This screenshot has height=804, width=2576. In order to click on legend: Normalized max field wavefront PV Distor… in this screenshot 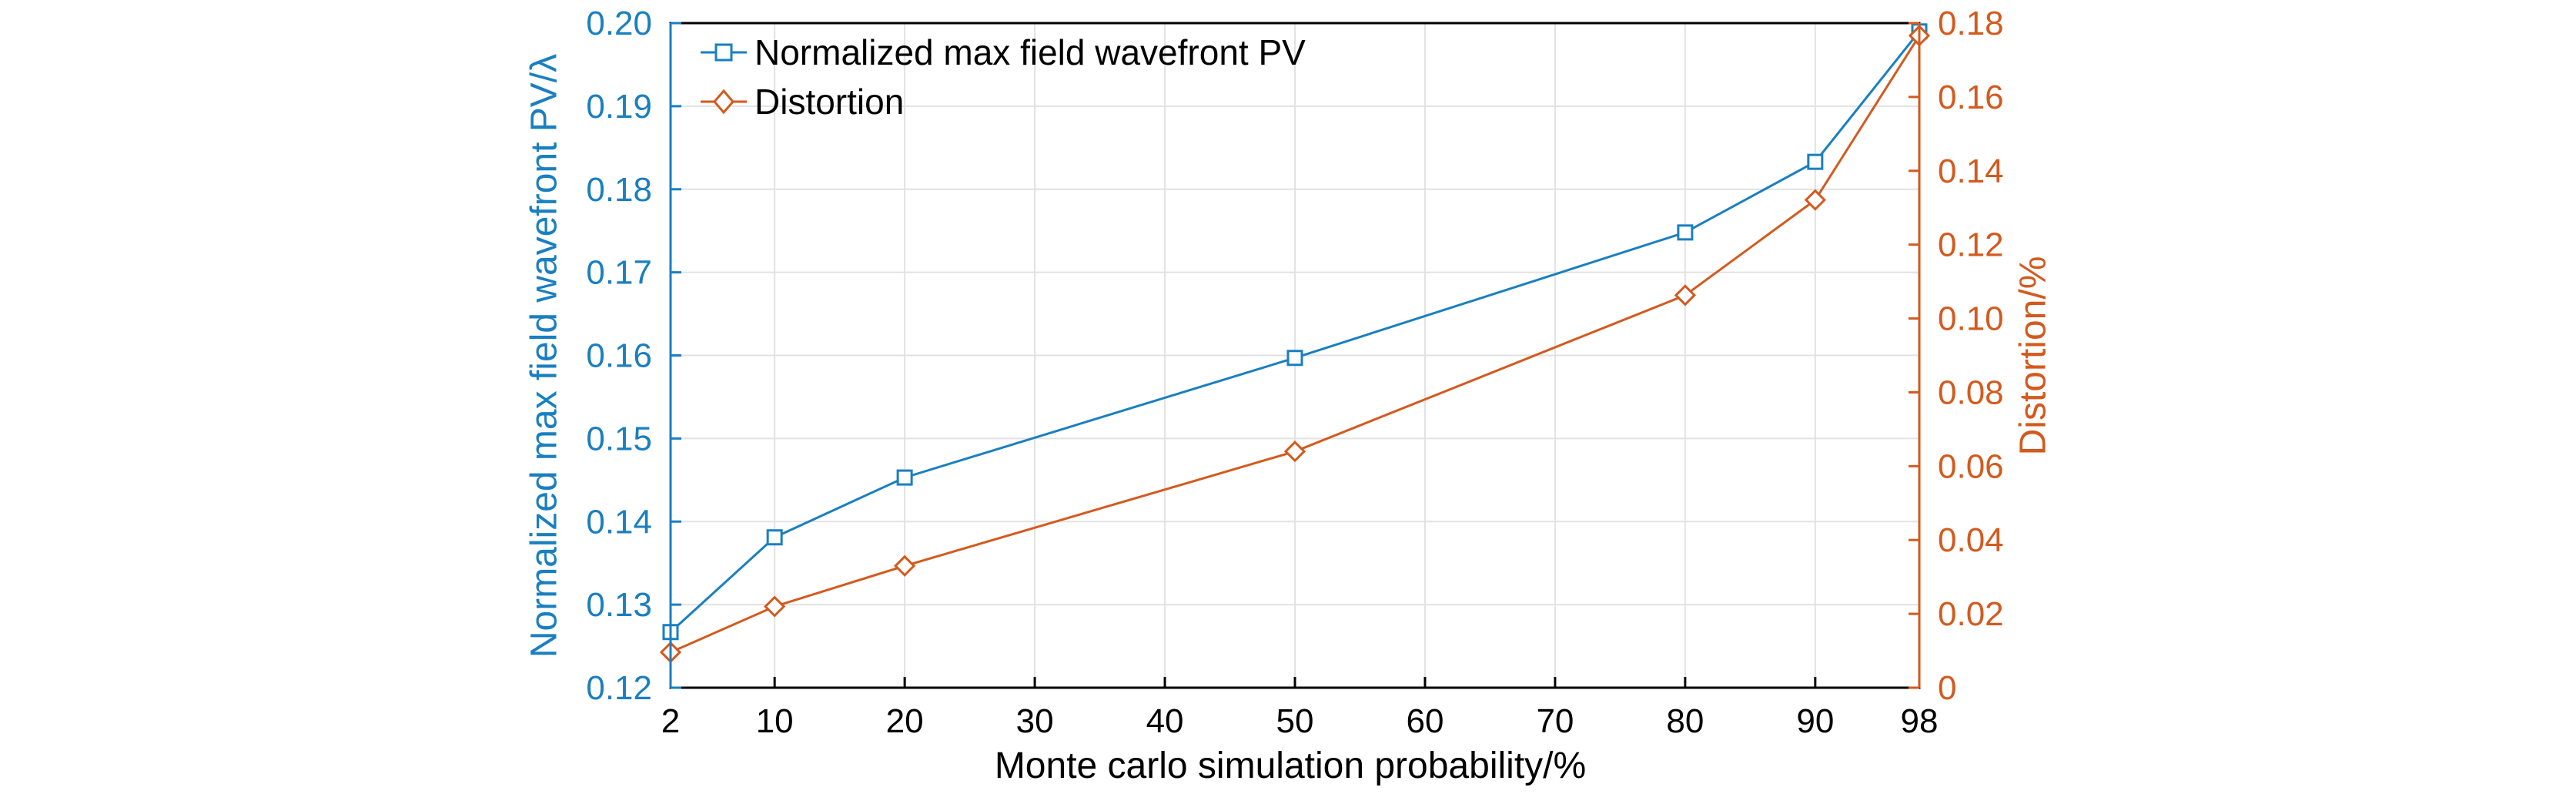, I will do `click(1004, 77)`.